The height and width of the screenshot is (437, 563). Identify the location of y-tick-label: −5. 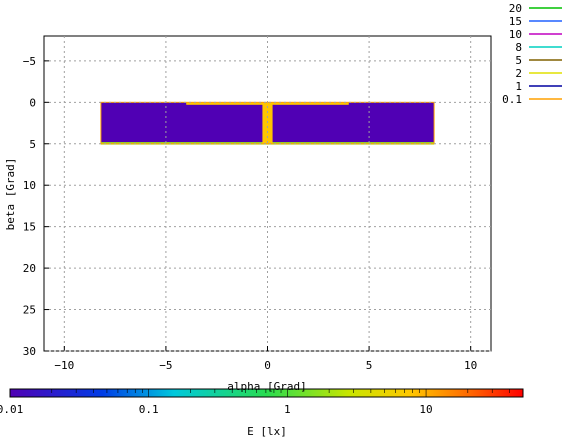
(29, 61).